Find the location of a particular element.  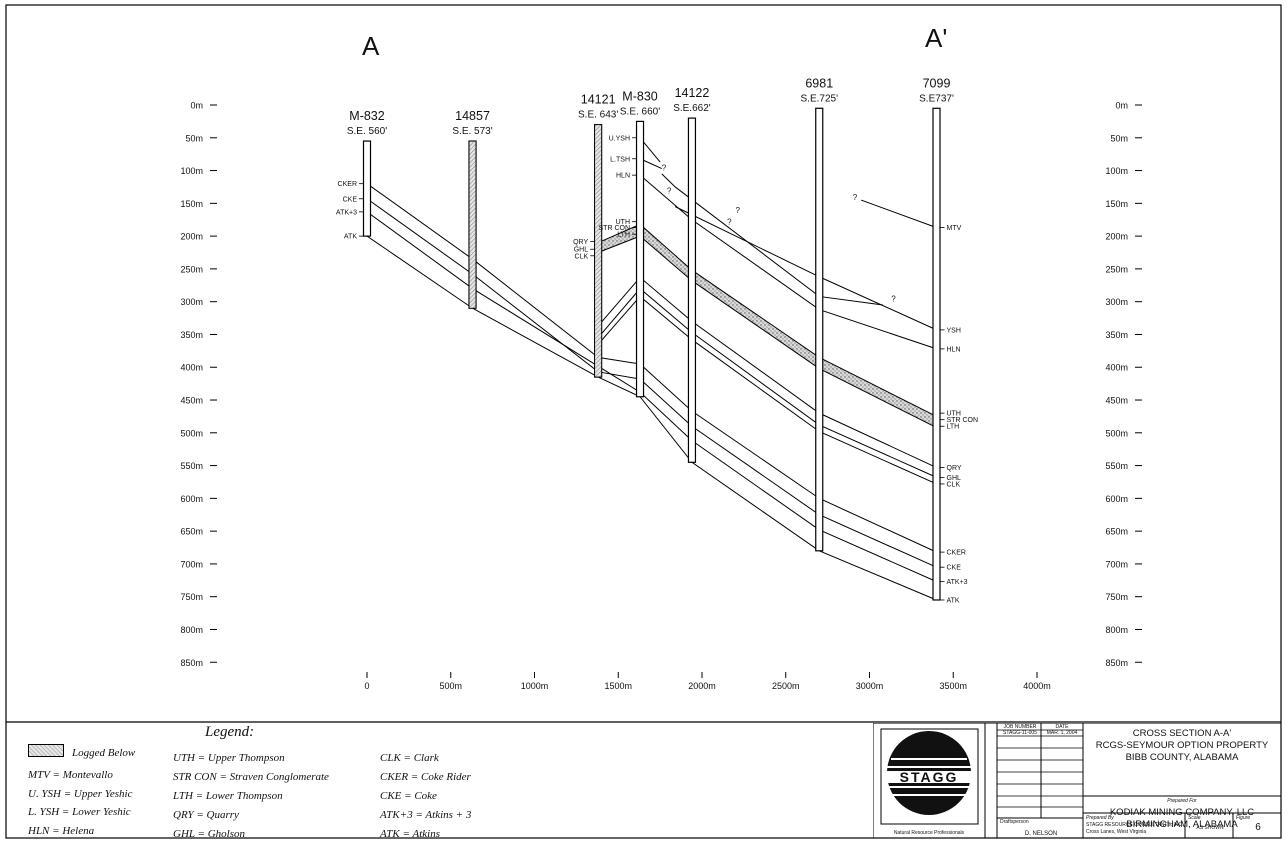

depth-tick-label-right: 300m is located at coordinates (1116, 302).